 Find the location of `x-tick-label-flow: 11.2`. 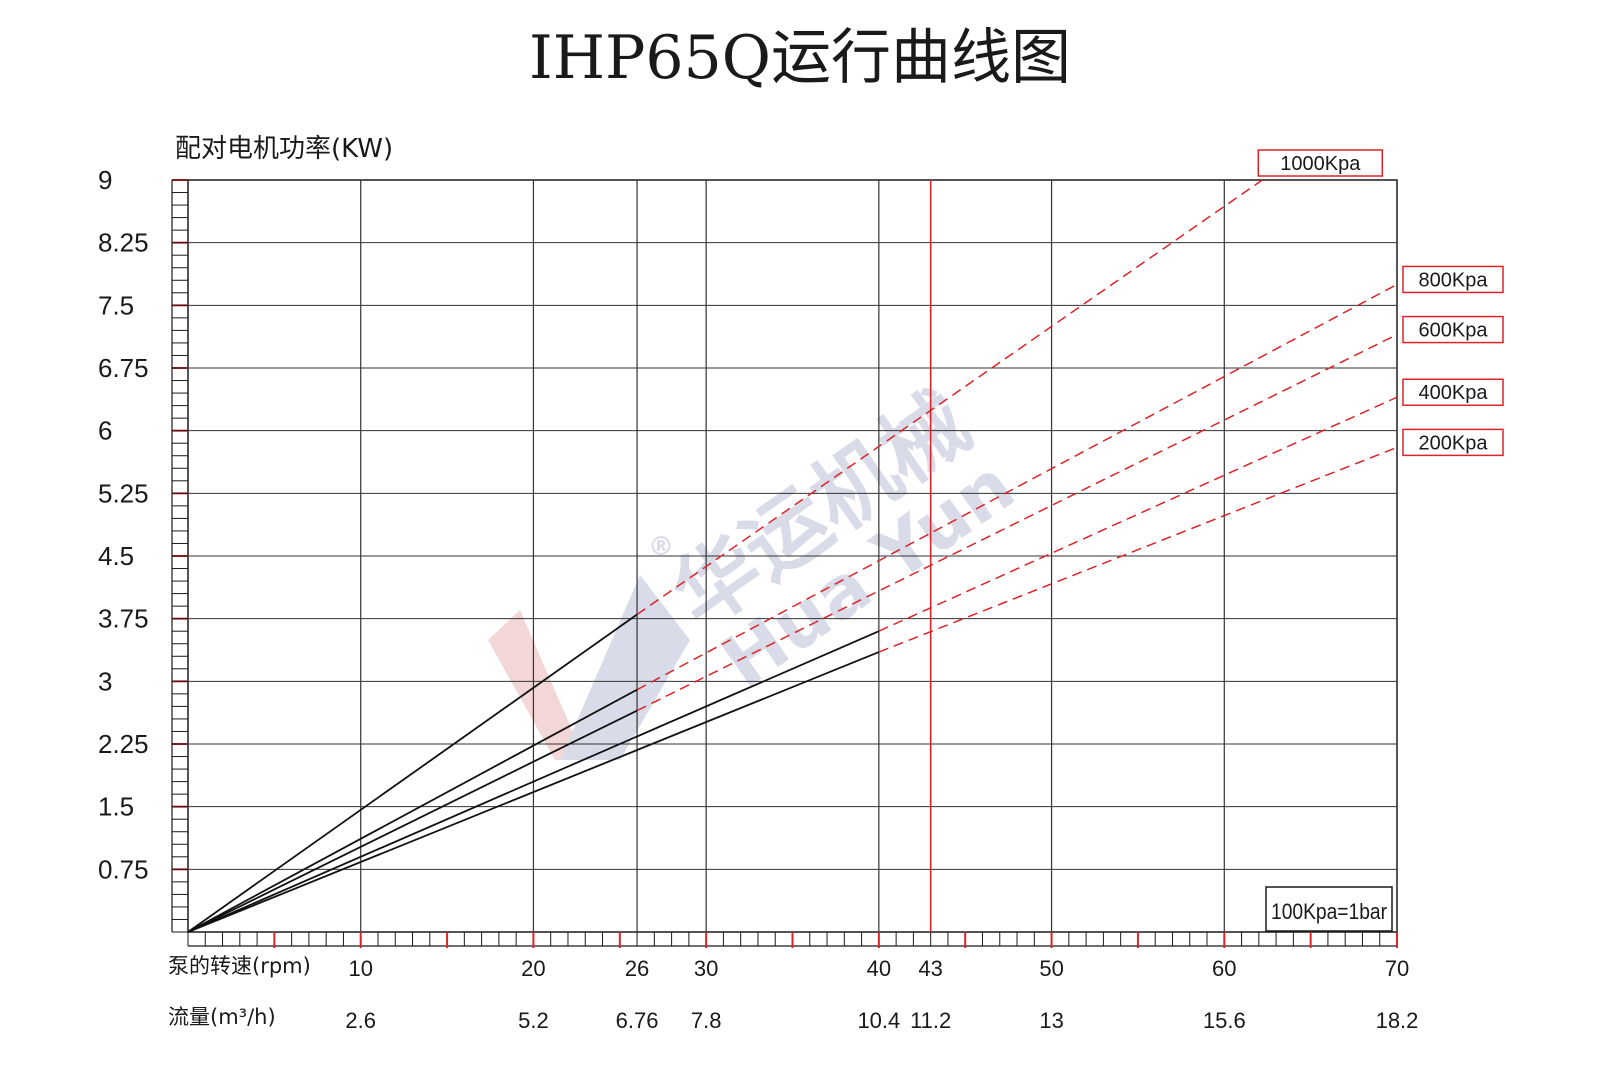

x-tick-label-flow: 11.2 is located at coordinates (930, 1020).